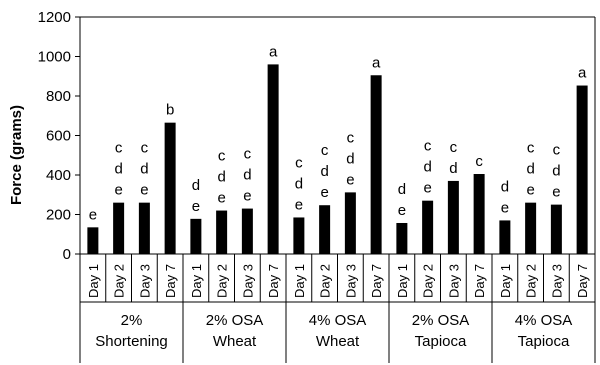 This screenshot has width=600, height=365. What do you see at coordinates (170, 110) in the screenshot?
I see `significance-letter: b` at bounding box center [170, 110].